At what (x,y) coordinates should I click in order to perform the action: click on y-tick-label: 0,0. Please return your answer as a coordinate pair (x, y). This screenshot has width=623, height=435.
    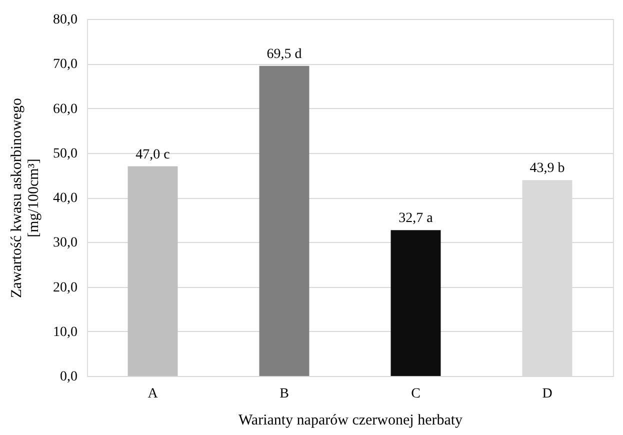
    Looking at the image, I should click on (69, 377).